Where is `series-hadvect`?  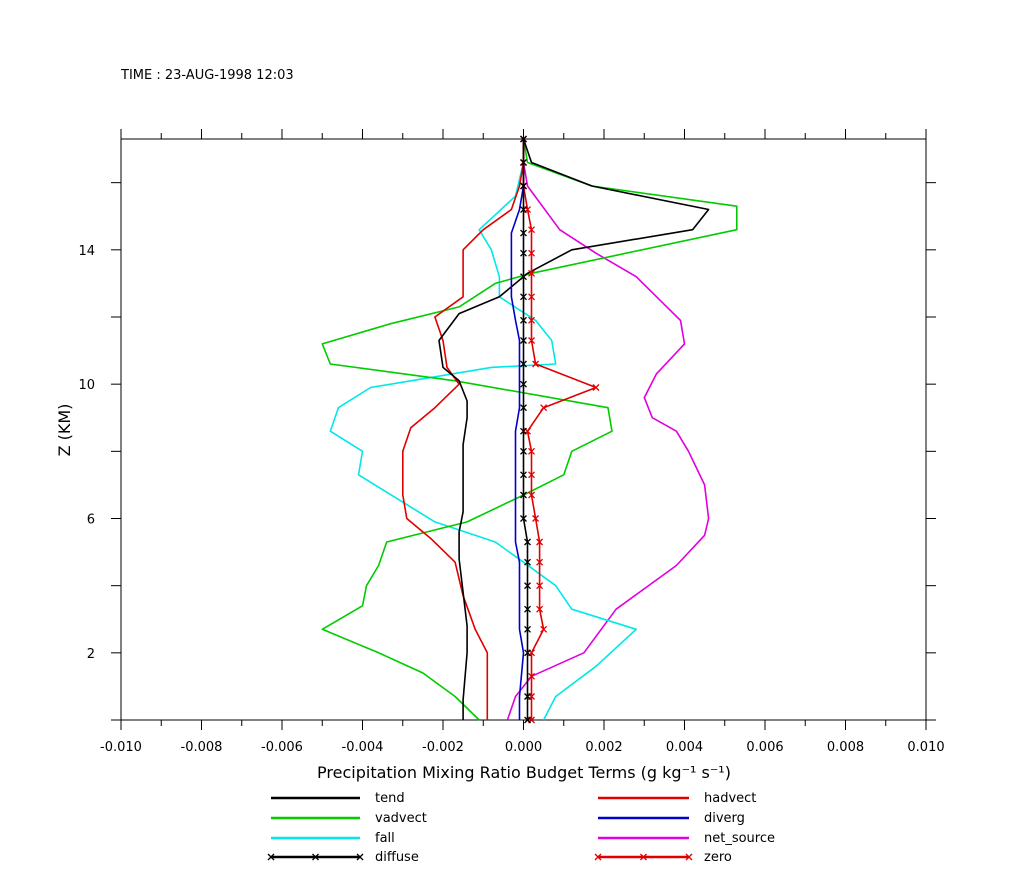
series-hadvect is located at coordinates (463, 429).